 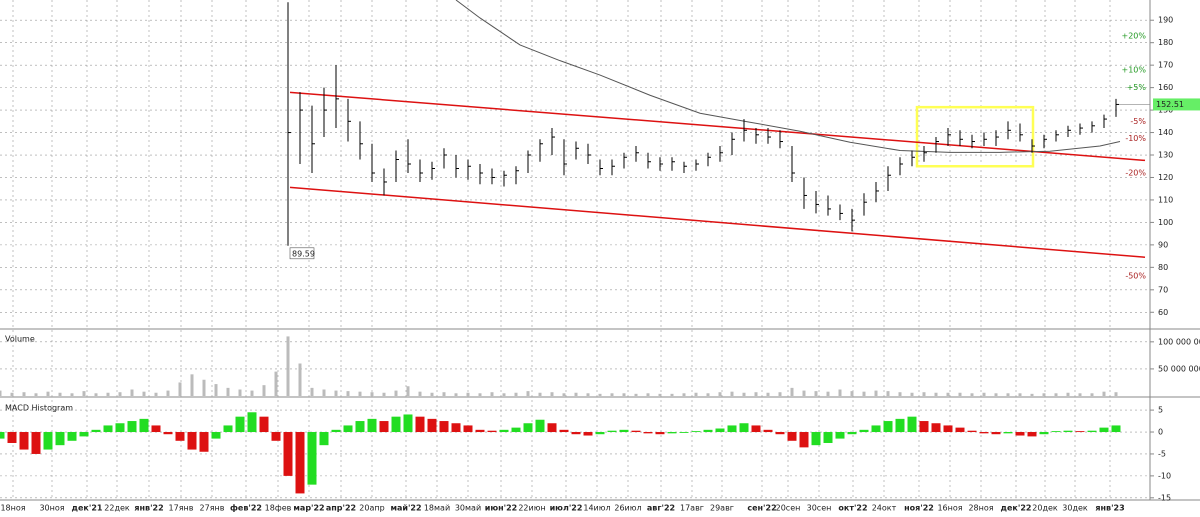 What do you see at coordinates (1179, 341) in the screenshot?
I see `y-tick-label: 100 000 000` at bounding box center [1179, 341].